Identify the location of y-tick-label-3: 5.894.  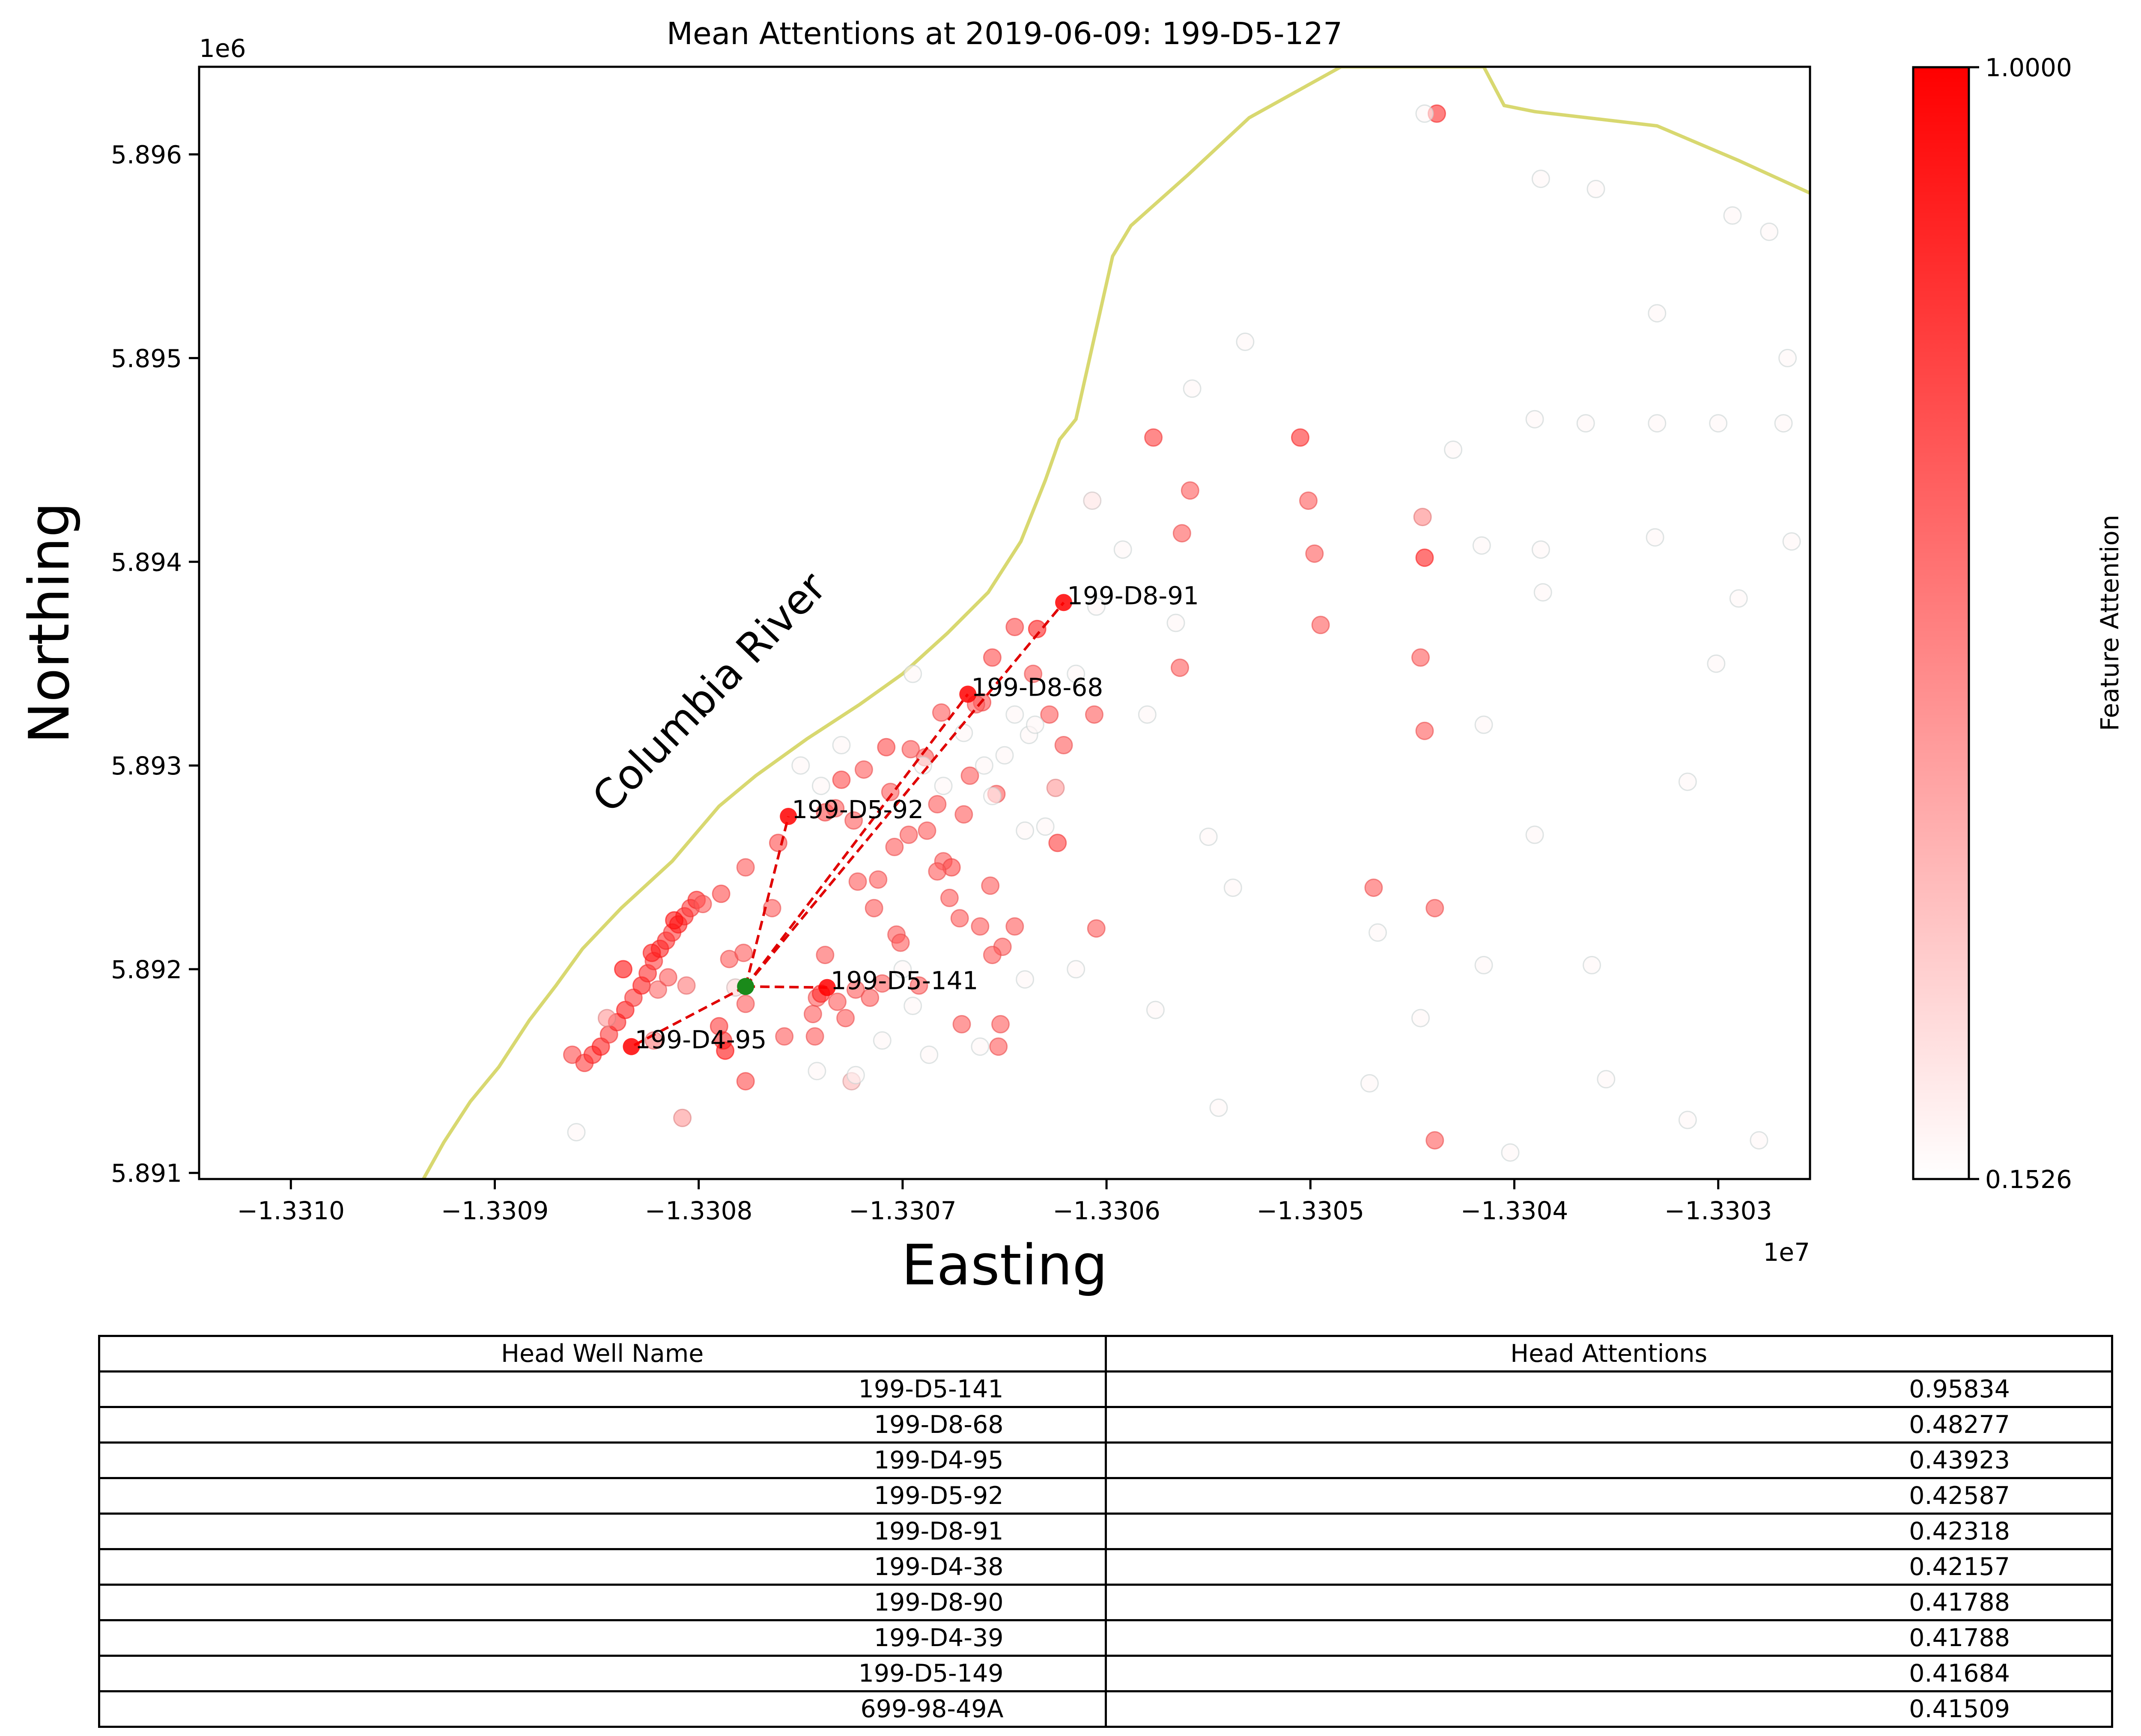
(146, 562).